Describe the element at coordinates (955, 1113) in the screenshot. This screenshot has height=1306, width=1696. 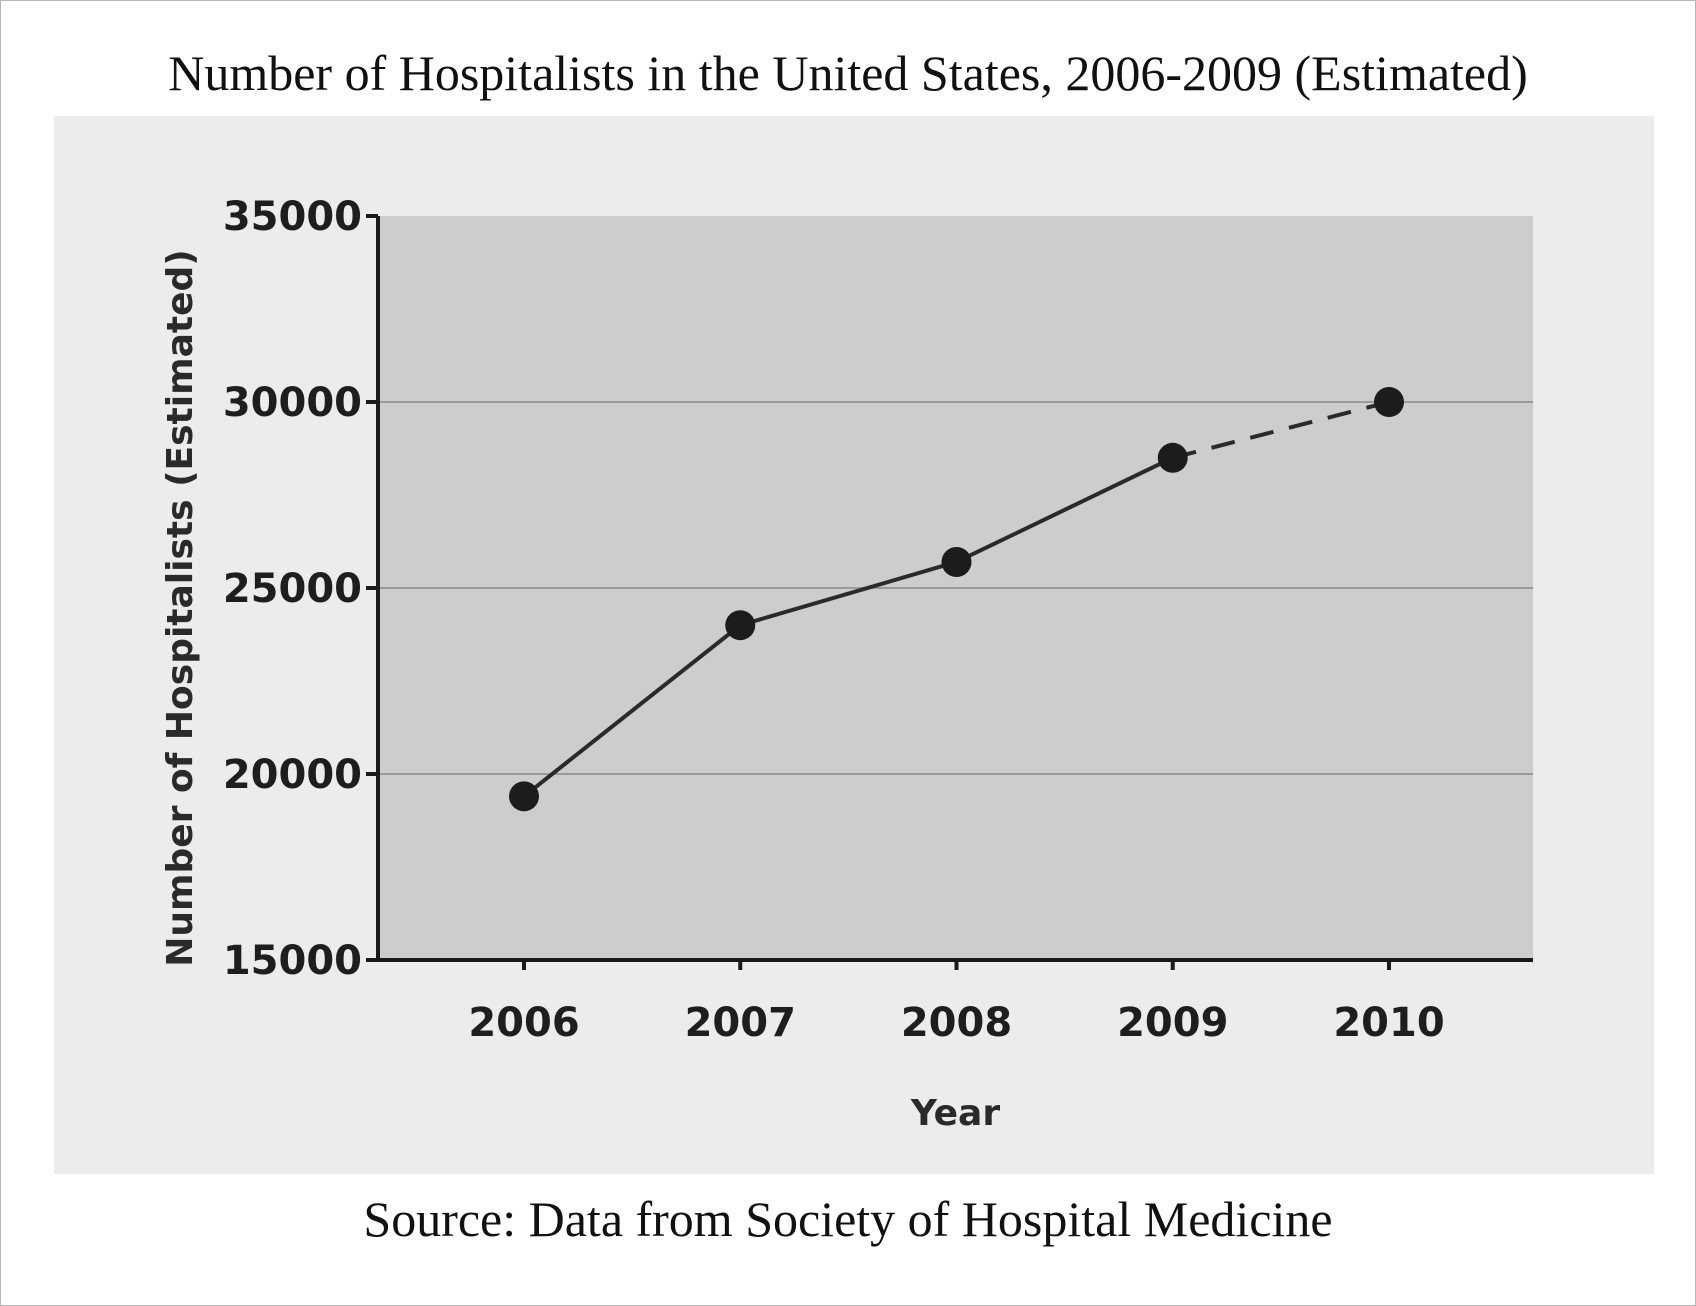
I see `x-axis-title: Year` at that location.